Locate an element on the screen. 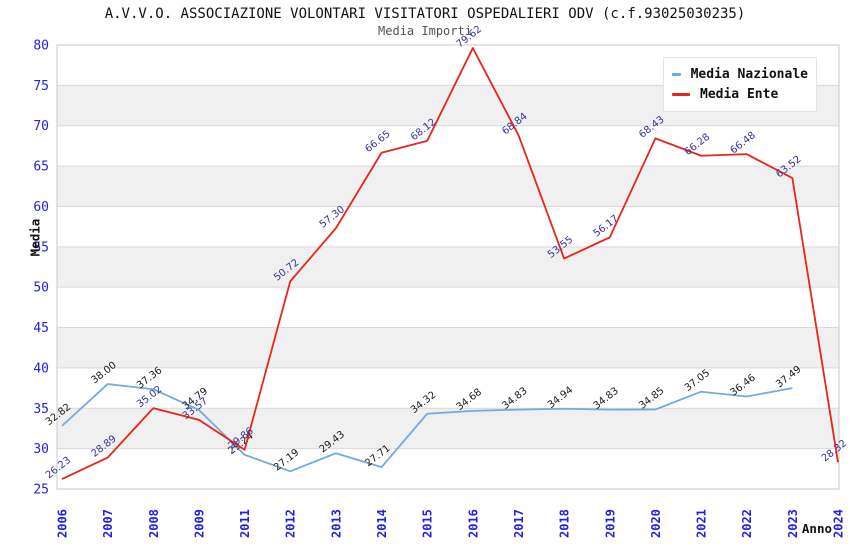  point-label: 34.94 is located at coordinates (560, 398).